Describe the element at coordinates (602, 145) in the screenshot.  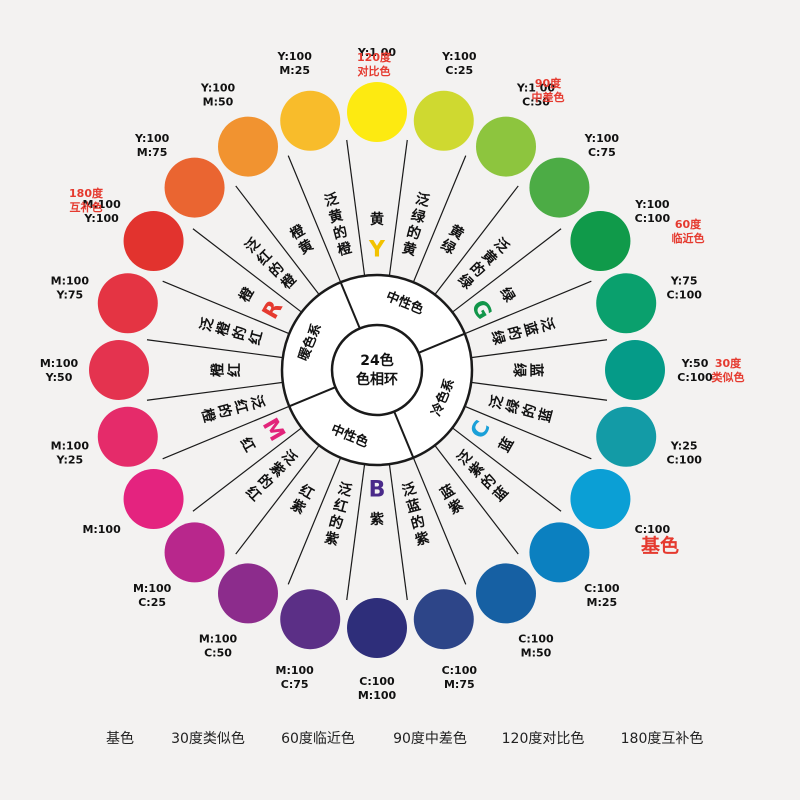
I see `cmy-value: Y:100 C:75` at that location.